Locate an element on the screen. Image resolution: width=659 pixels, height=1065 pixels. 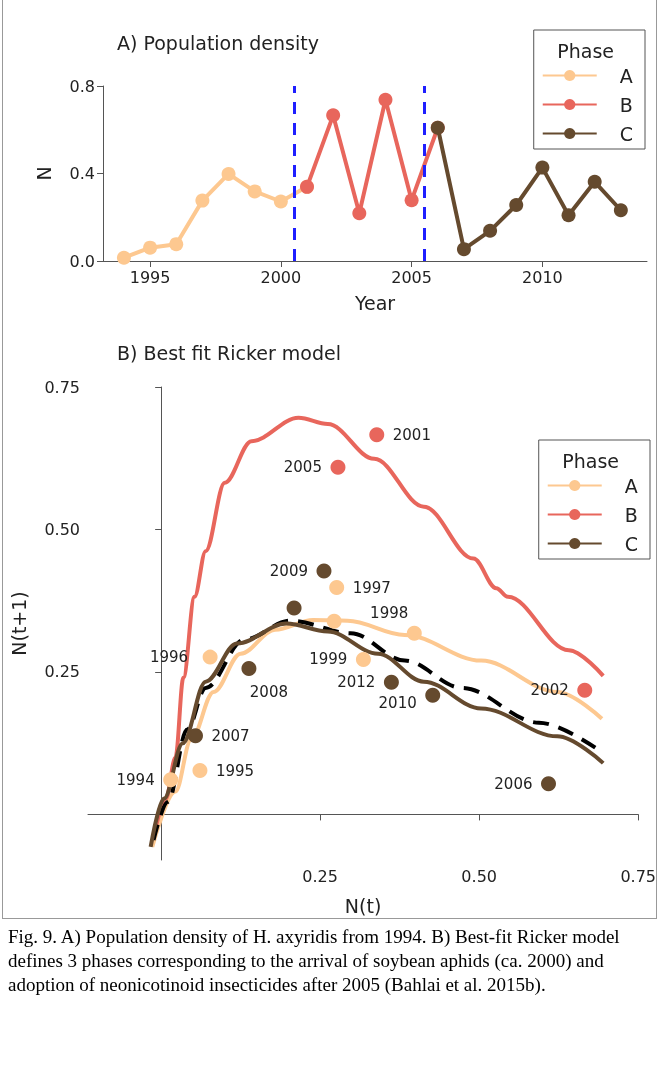
y-tick-label: 0.75 is located at coordinates (62, 387).